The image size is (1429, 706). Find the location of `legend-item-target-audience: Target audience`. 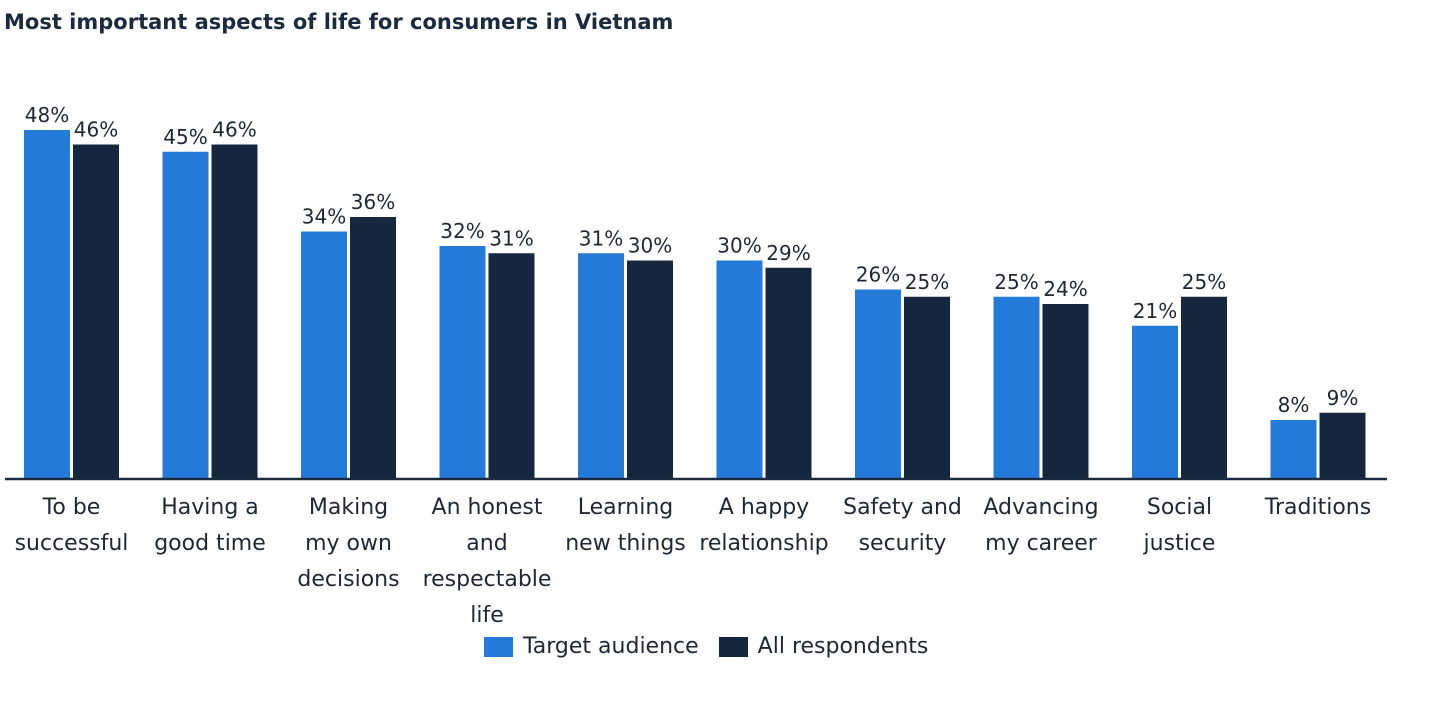

legend-item-target-audience: Target audience is located at coordinates (591, 646).